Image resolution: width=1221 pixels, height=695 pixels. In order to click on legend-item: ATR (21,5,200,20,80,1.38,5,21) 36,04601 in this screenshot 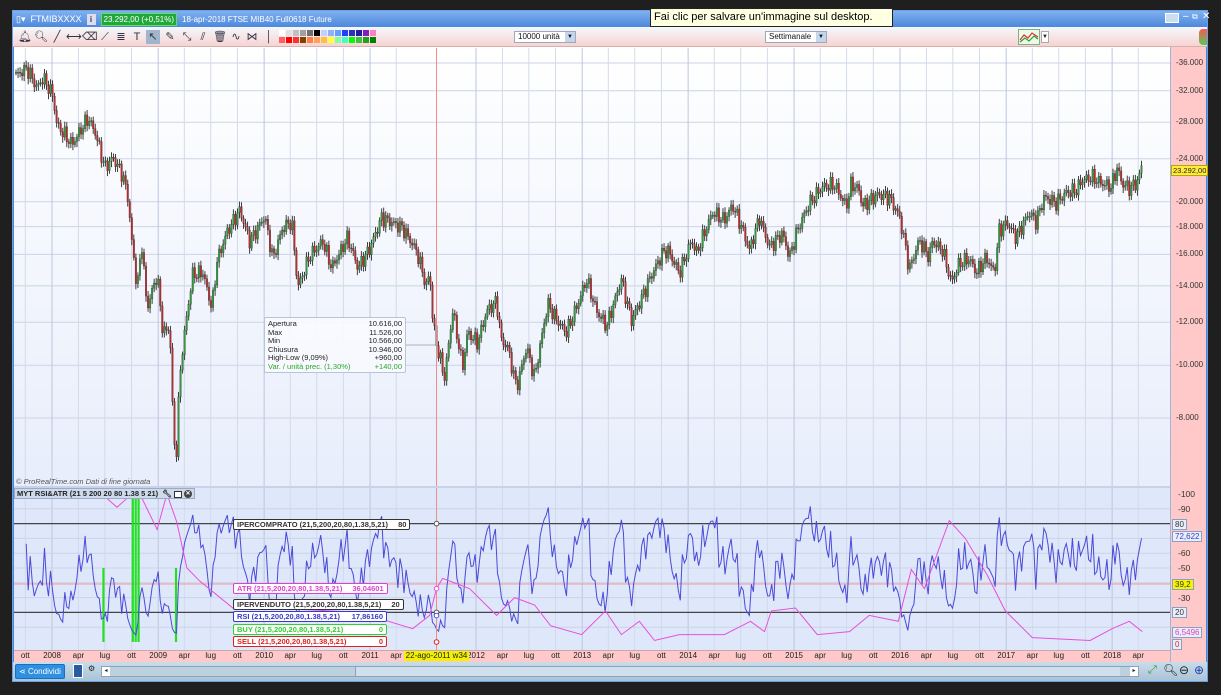, I will do `click(310, 588)`.